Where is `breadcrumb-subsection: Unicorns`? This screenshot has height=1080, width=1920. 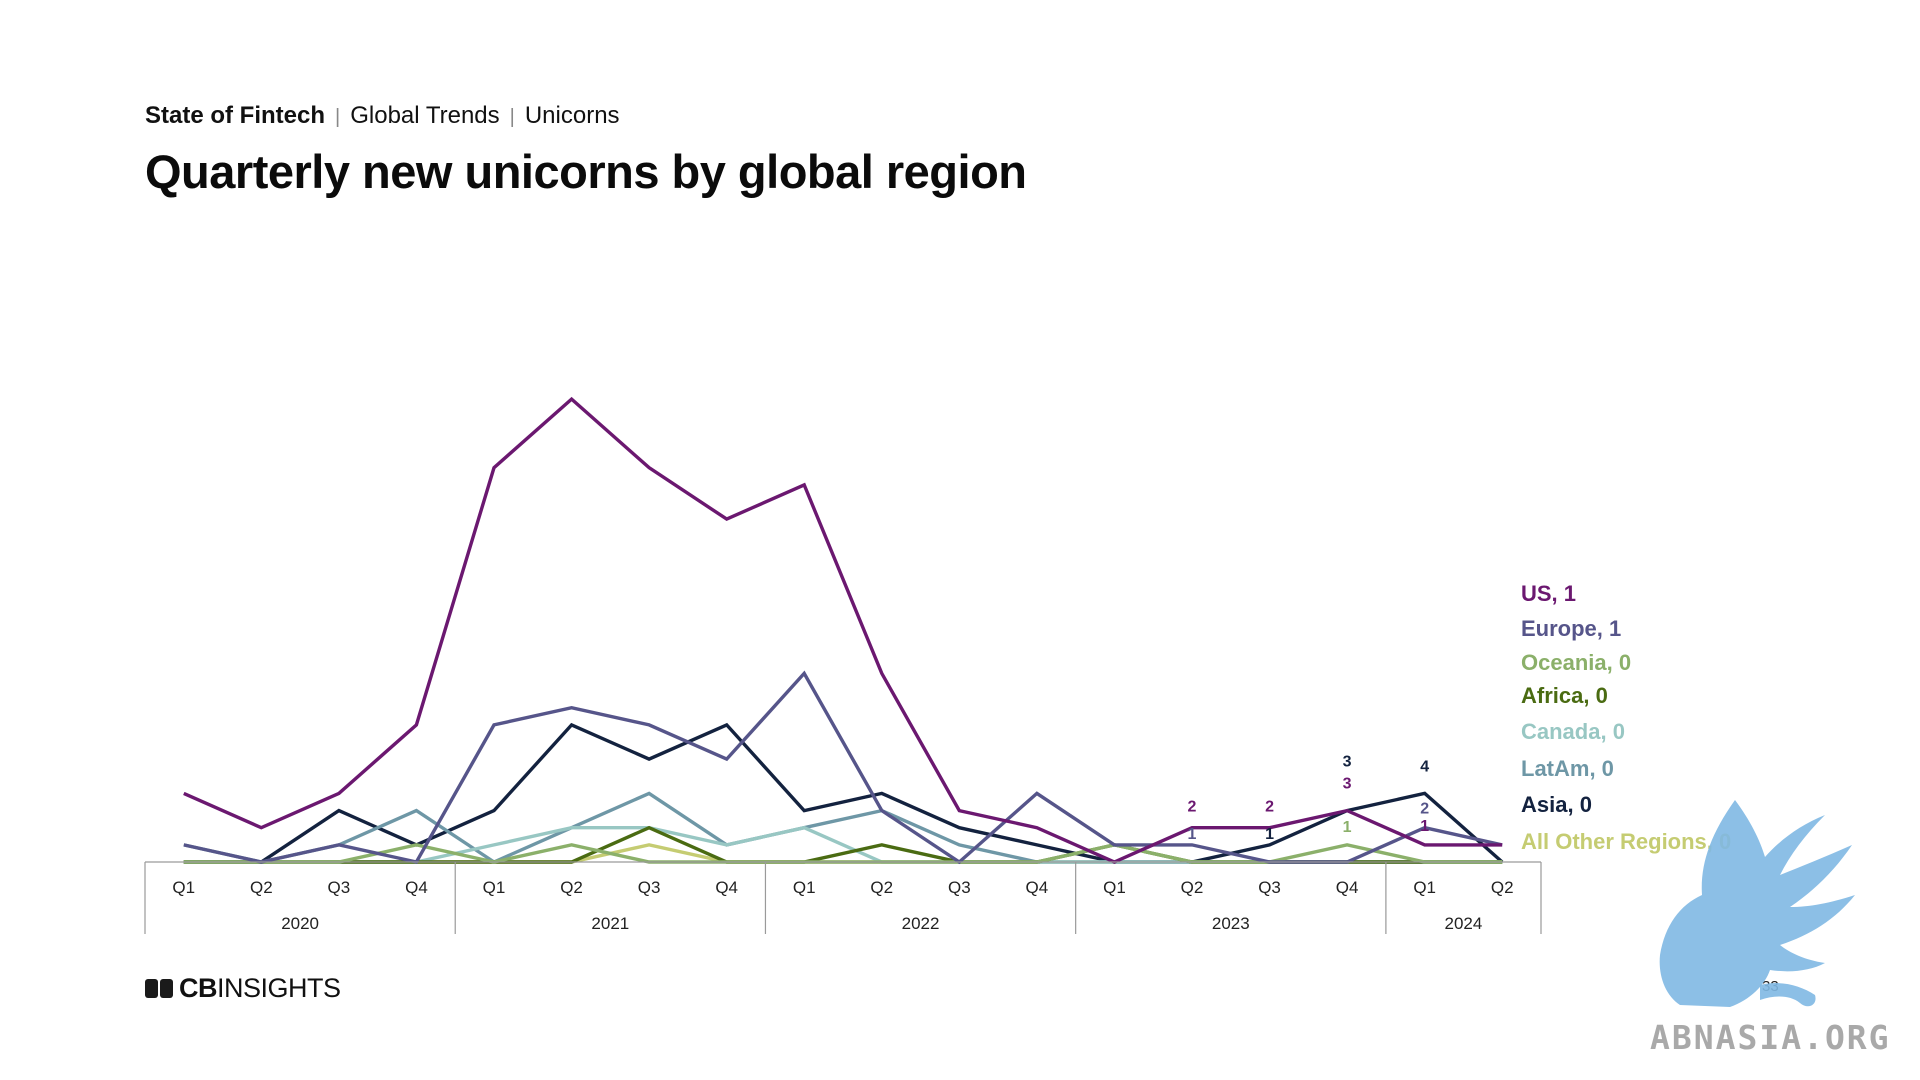 breadcrumb-subsection: Unicorns is located at coordinates (572, 115).